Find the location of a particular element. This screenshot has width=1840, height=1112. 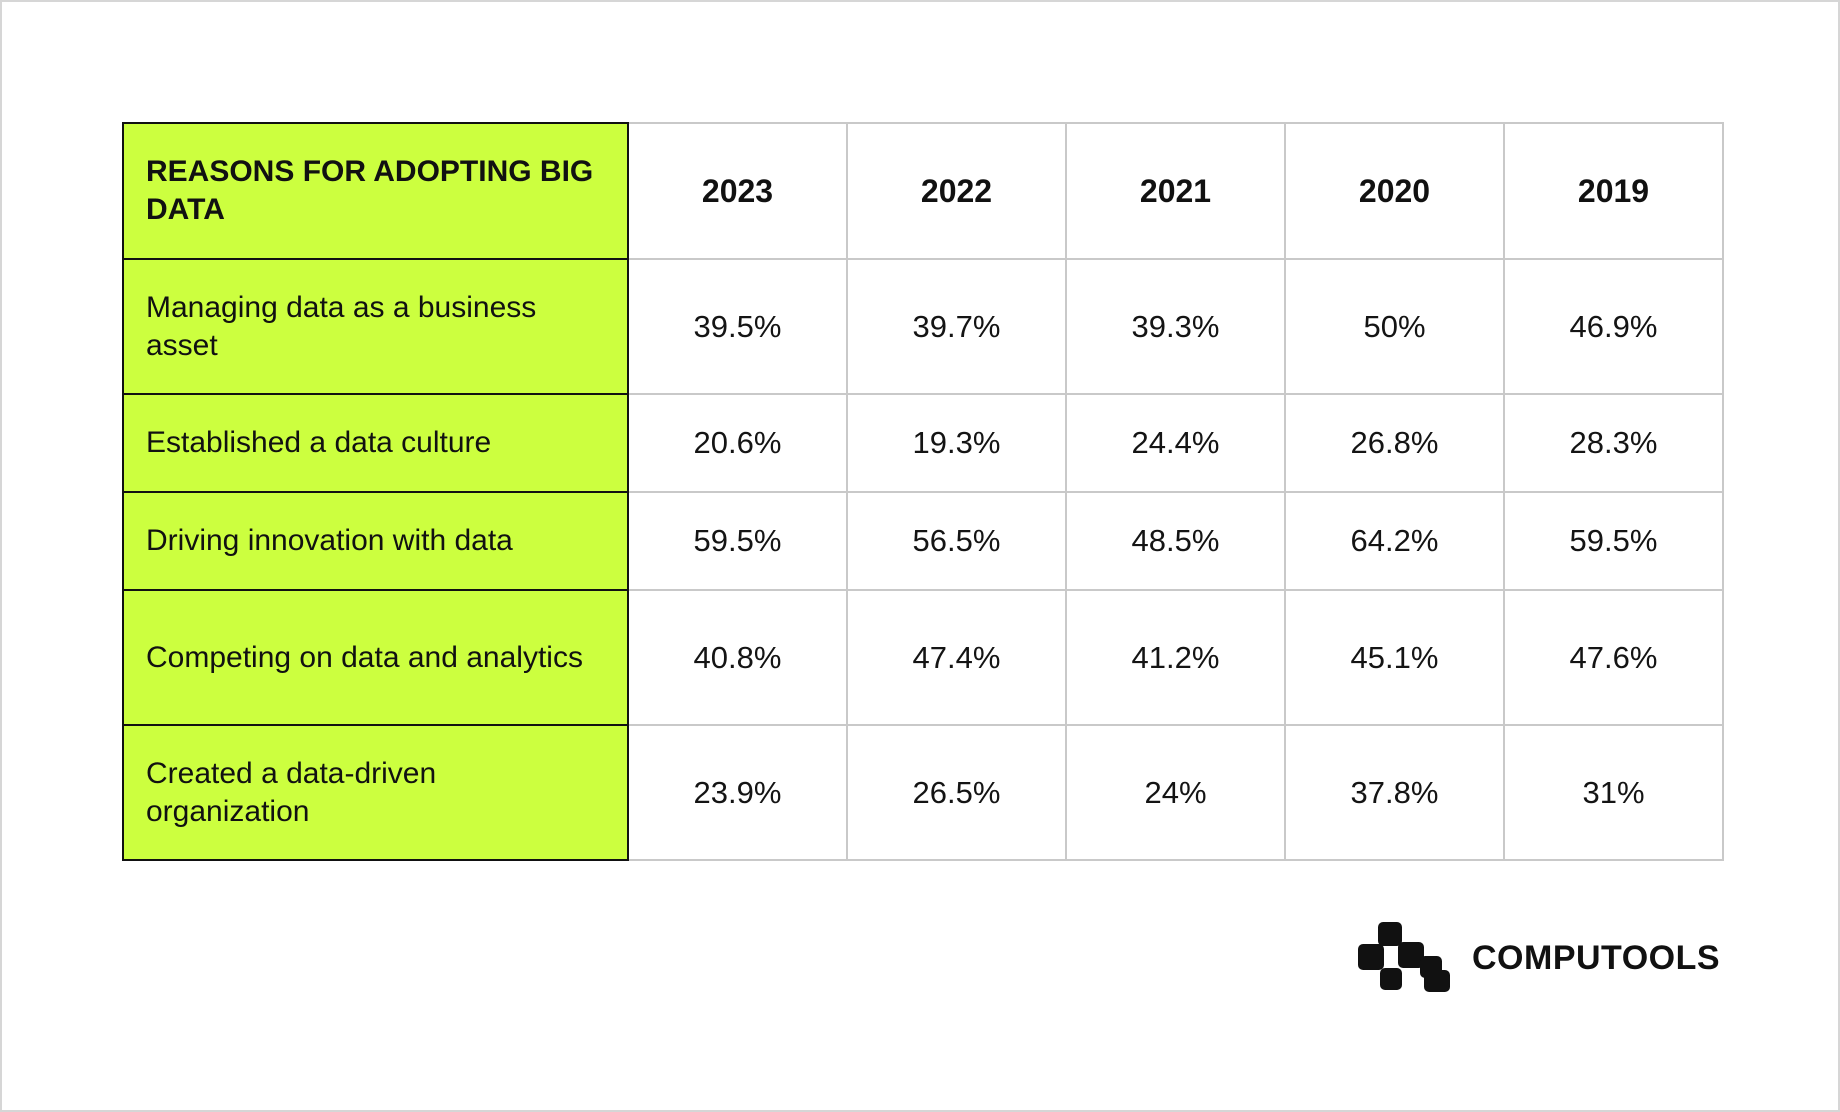

year-header-2021: 2021 is located at coordinates (1175, 191).